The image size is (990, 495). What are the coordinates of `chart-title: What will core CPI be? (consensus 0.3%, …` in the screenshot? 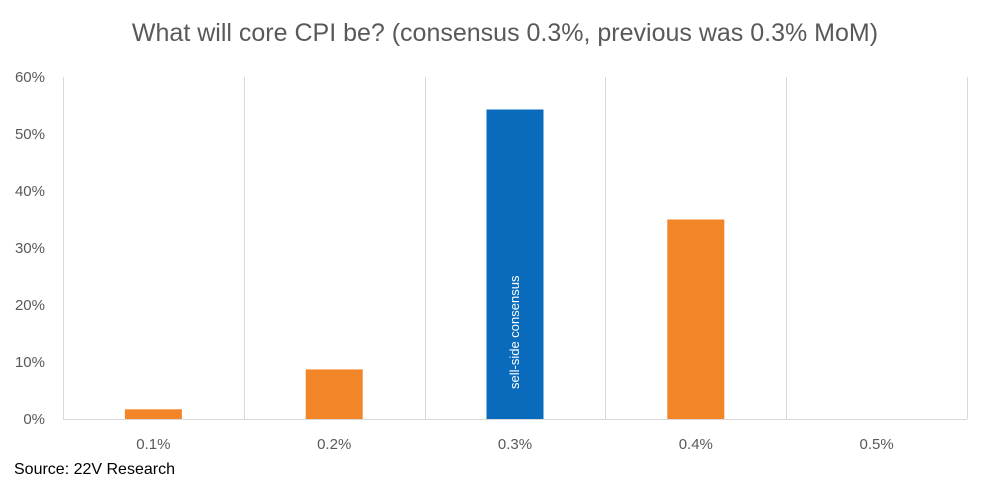 It's located at (505, 33).